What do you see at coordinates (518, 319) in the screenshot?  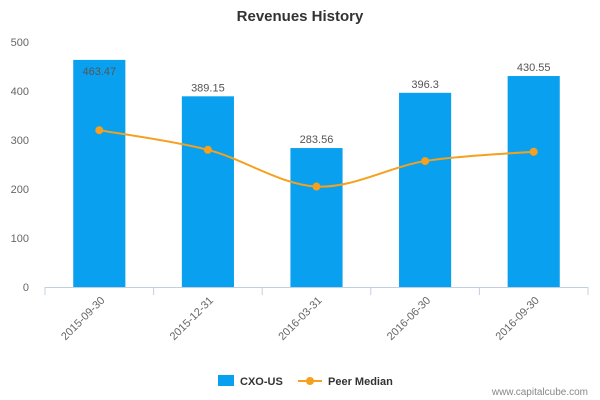 I see `x-tick-label: 2016-09-30` at bounding box center [518, 319].